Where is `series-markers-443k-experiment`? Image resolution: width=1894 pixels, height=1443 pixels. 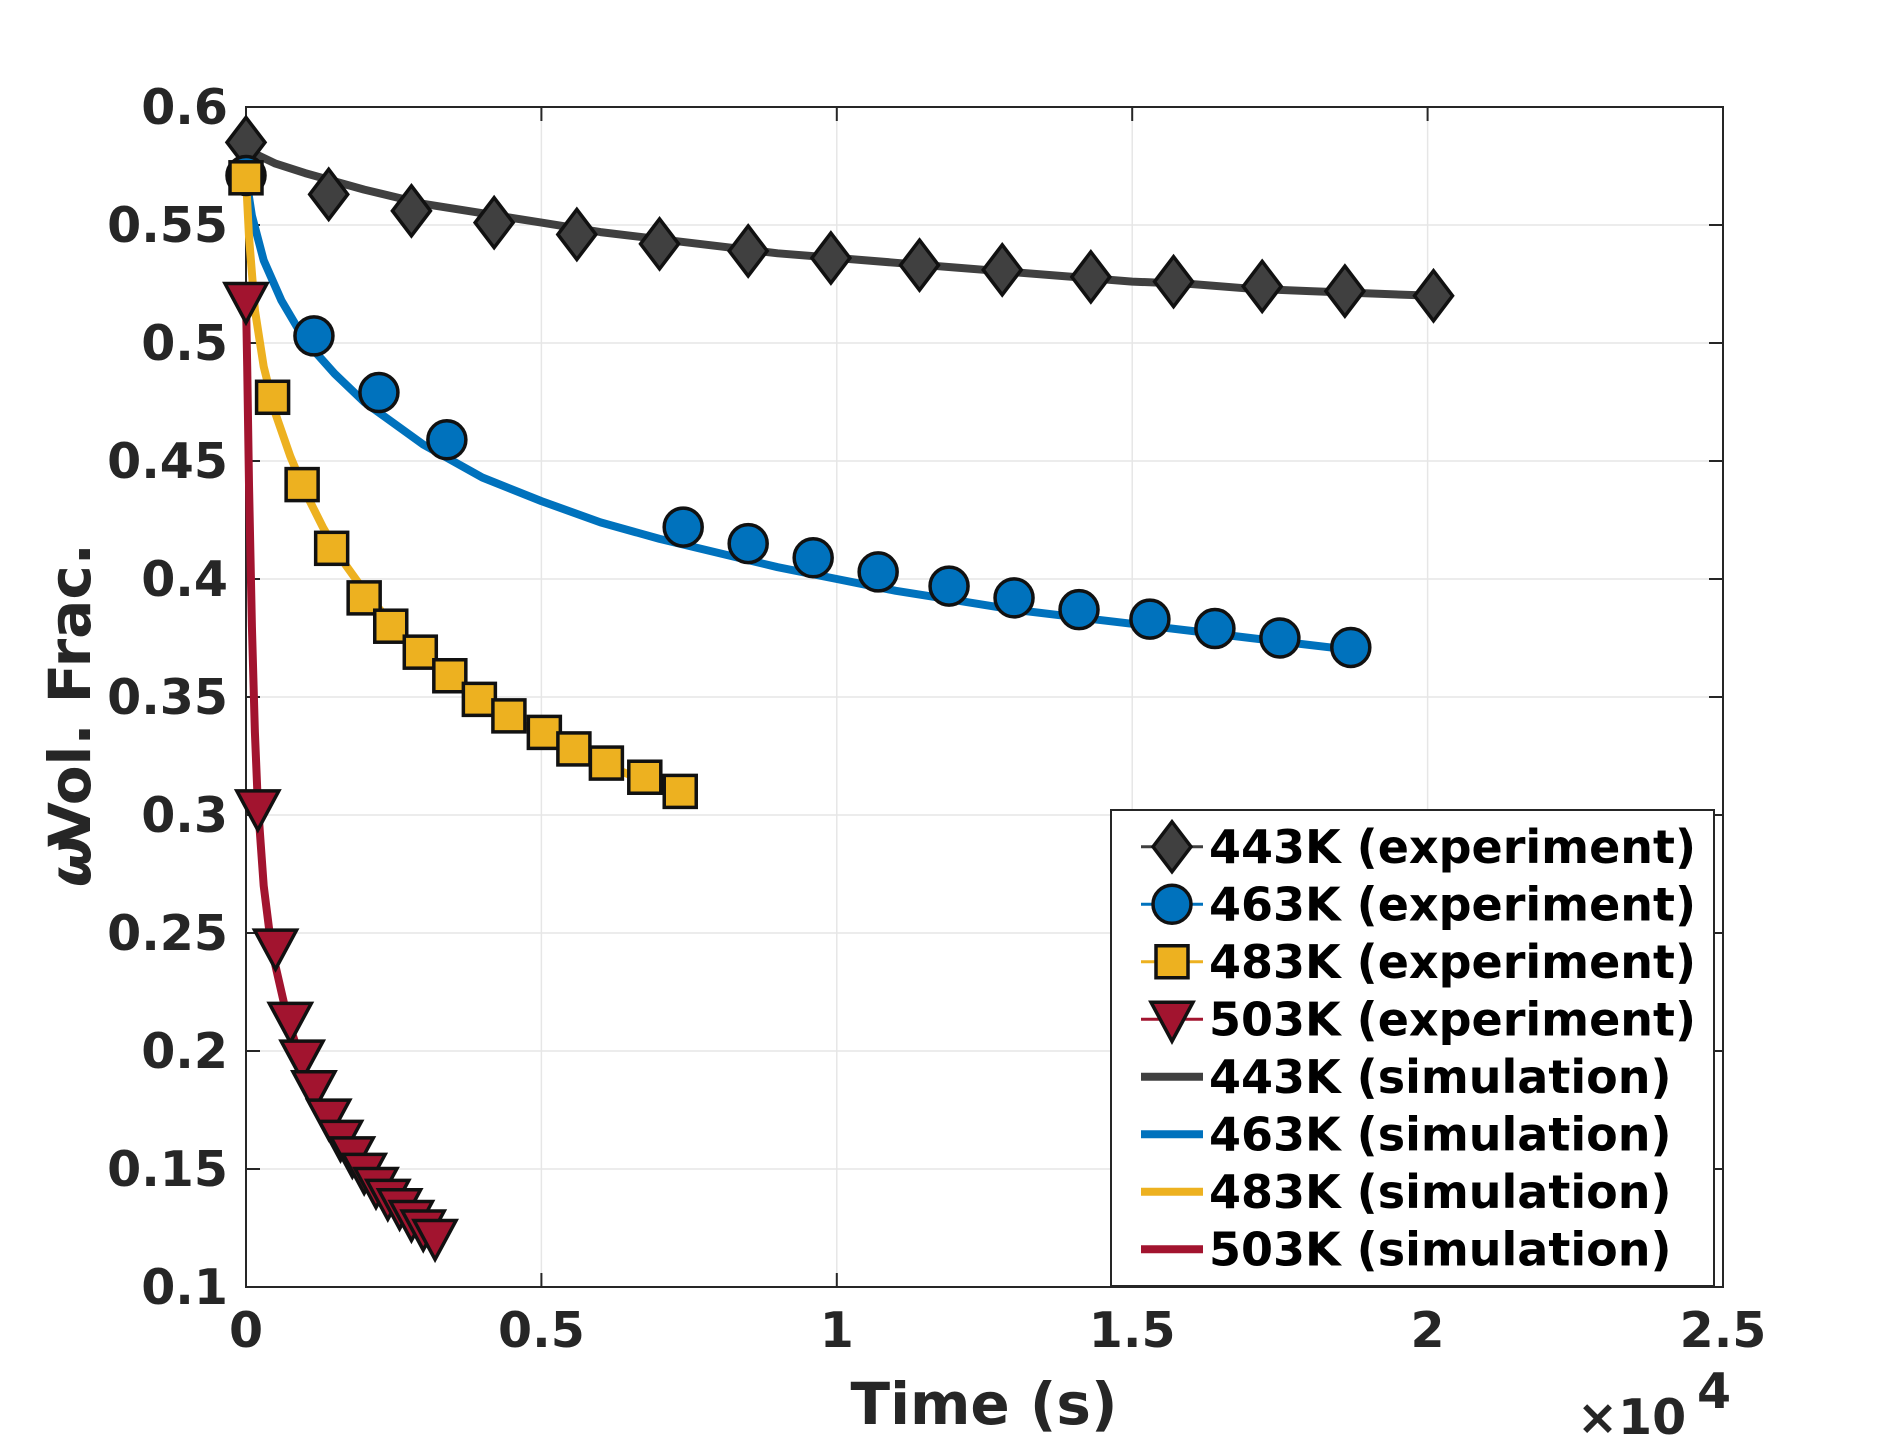
series-markers-443k-experiment is located at coordinates (839, 219).